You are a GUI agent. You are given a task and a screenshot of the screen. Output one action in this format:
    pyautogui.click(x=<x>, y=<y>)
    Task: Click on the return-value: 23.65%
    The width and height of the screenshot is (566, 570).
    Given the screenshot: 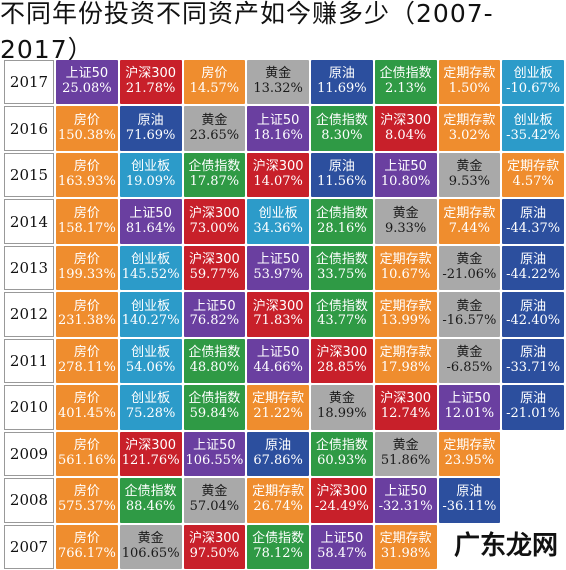 What is the action you would take?
    pyautogui.click(x=214, y=135)
    